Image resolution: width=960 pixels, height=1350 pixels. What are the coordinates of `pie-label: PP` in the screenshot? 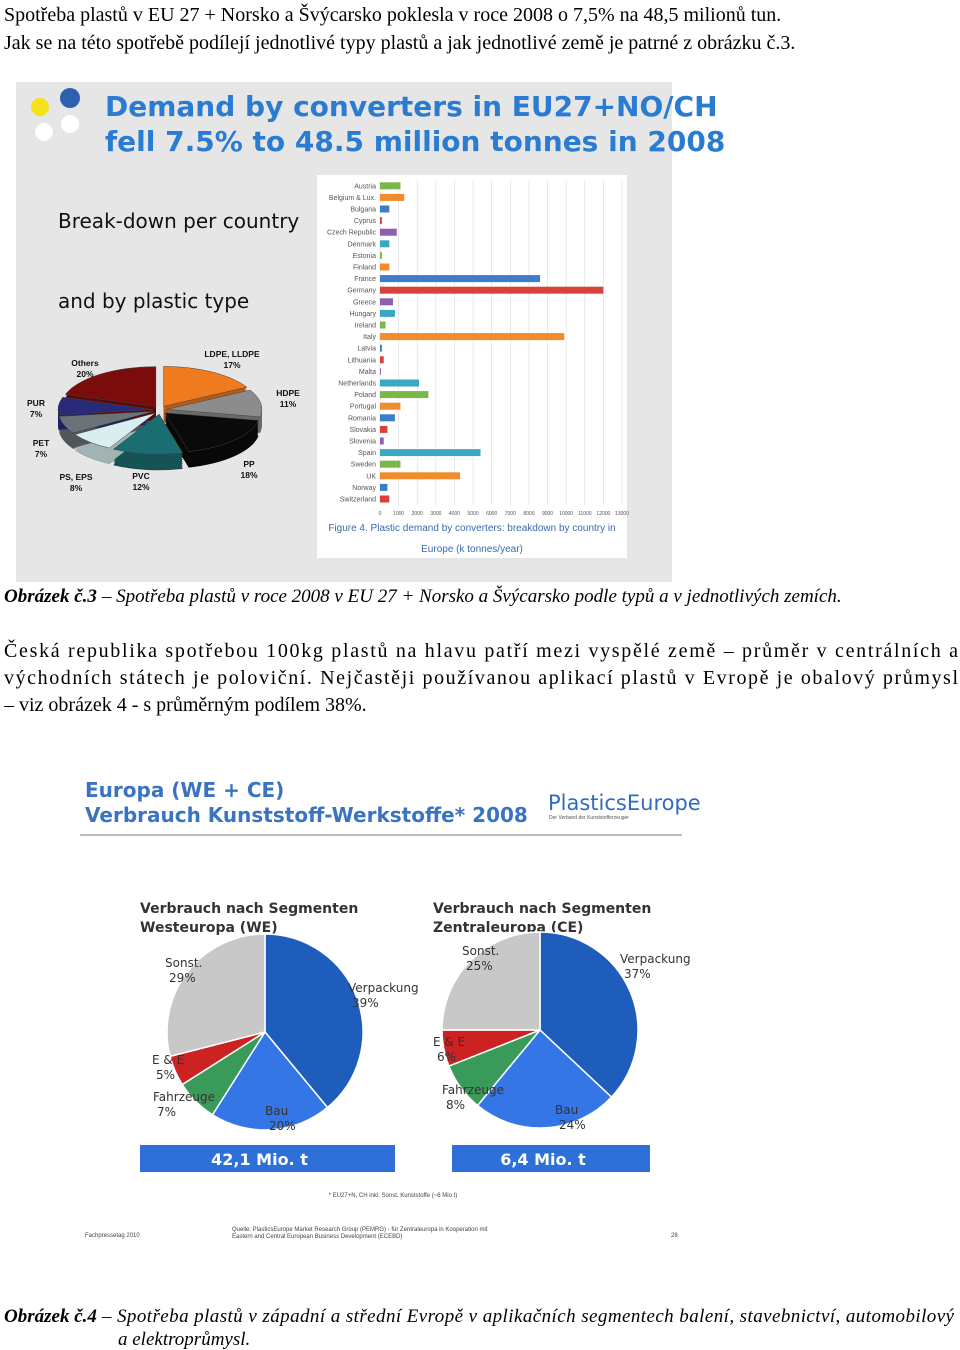 It's located at (249, 464).